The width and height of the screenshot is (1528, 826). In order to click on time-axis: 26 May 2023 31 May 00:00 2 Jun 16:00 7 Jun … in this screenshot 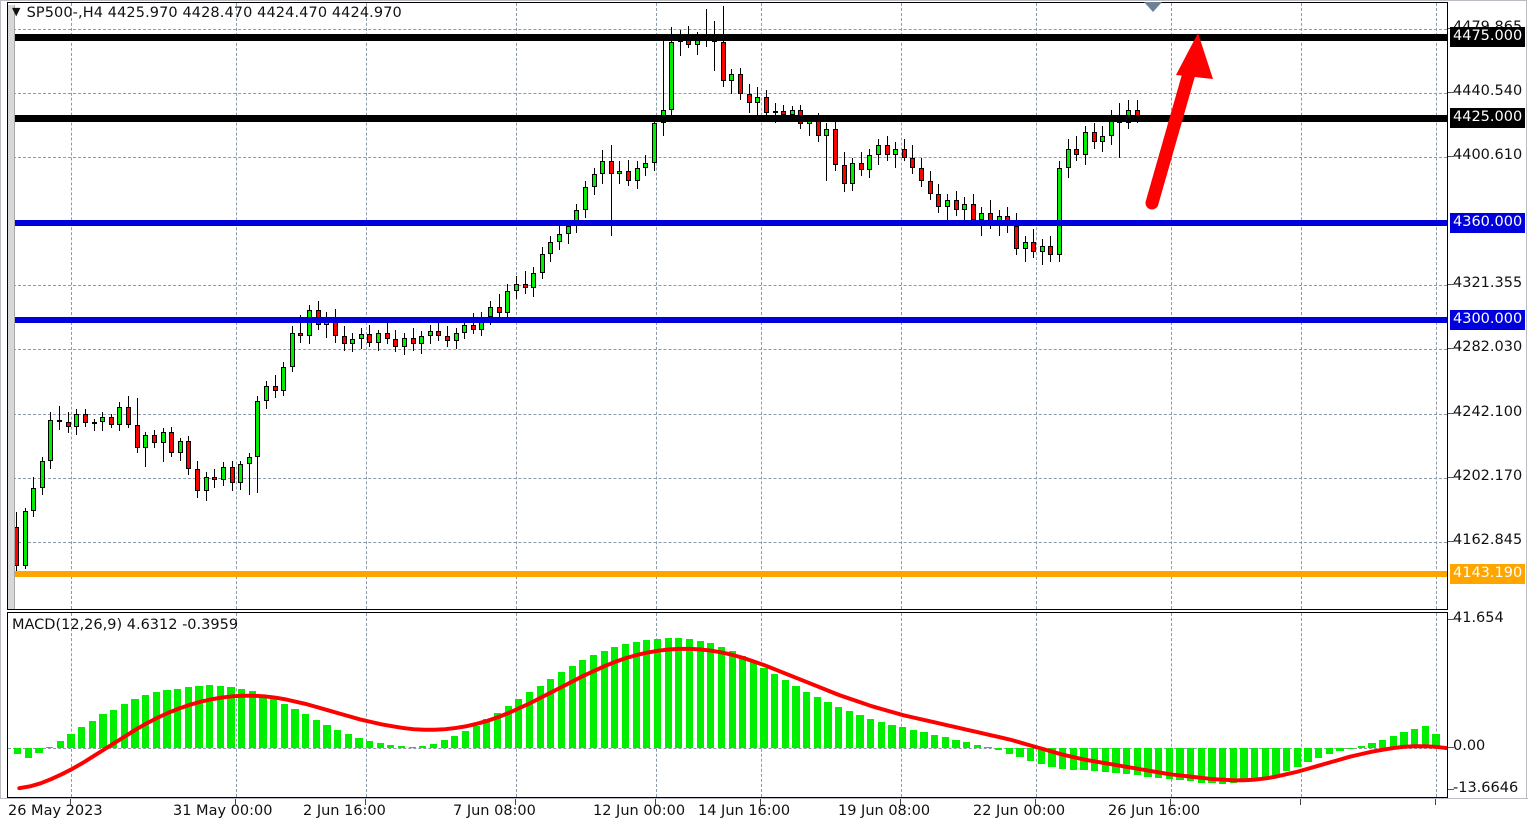, I will do `click(764, 812)`.